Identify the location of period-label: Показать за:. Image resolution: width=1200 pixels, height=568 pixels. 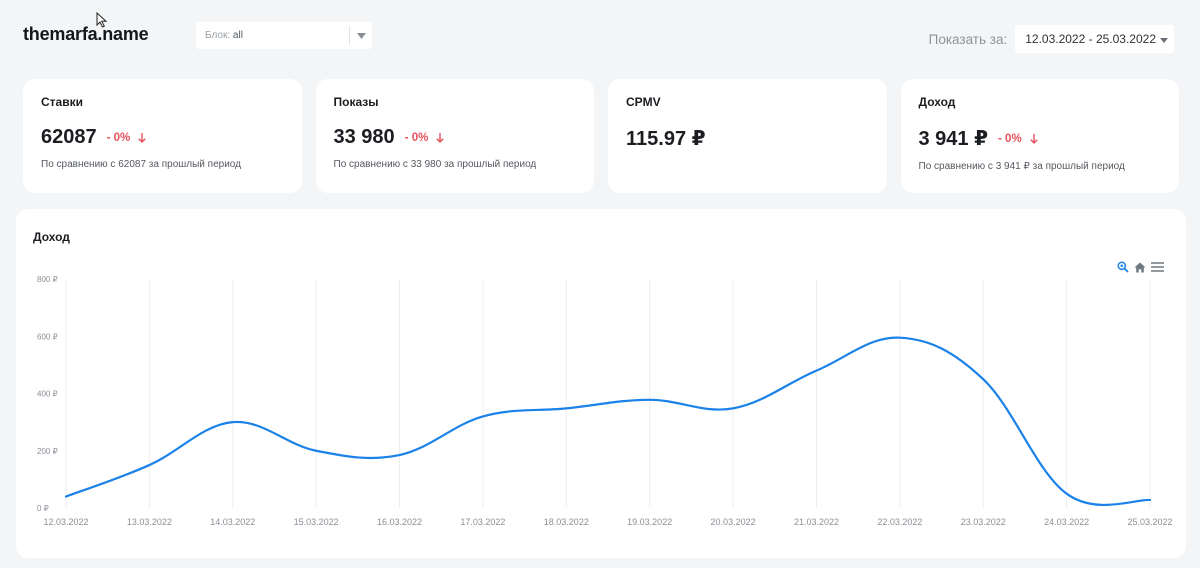
(968, 39).